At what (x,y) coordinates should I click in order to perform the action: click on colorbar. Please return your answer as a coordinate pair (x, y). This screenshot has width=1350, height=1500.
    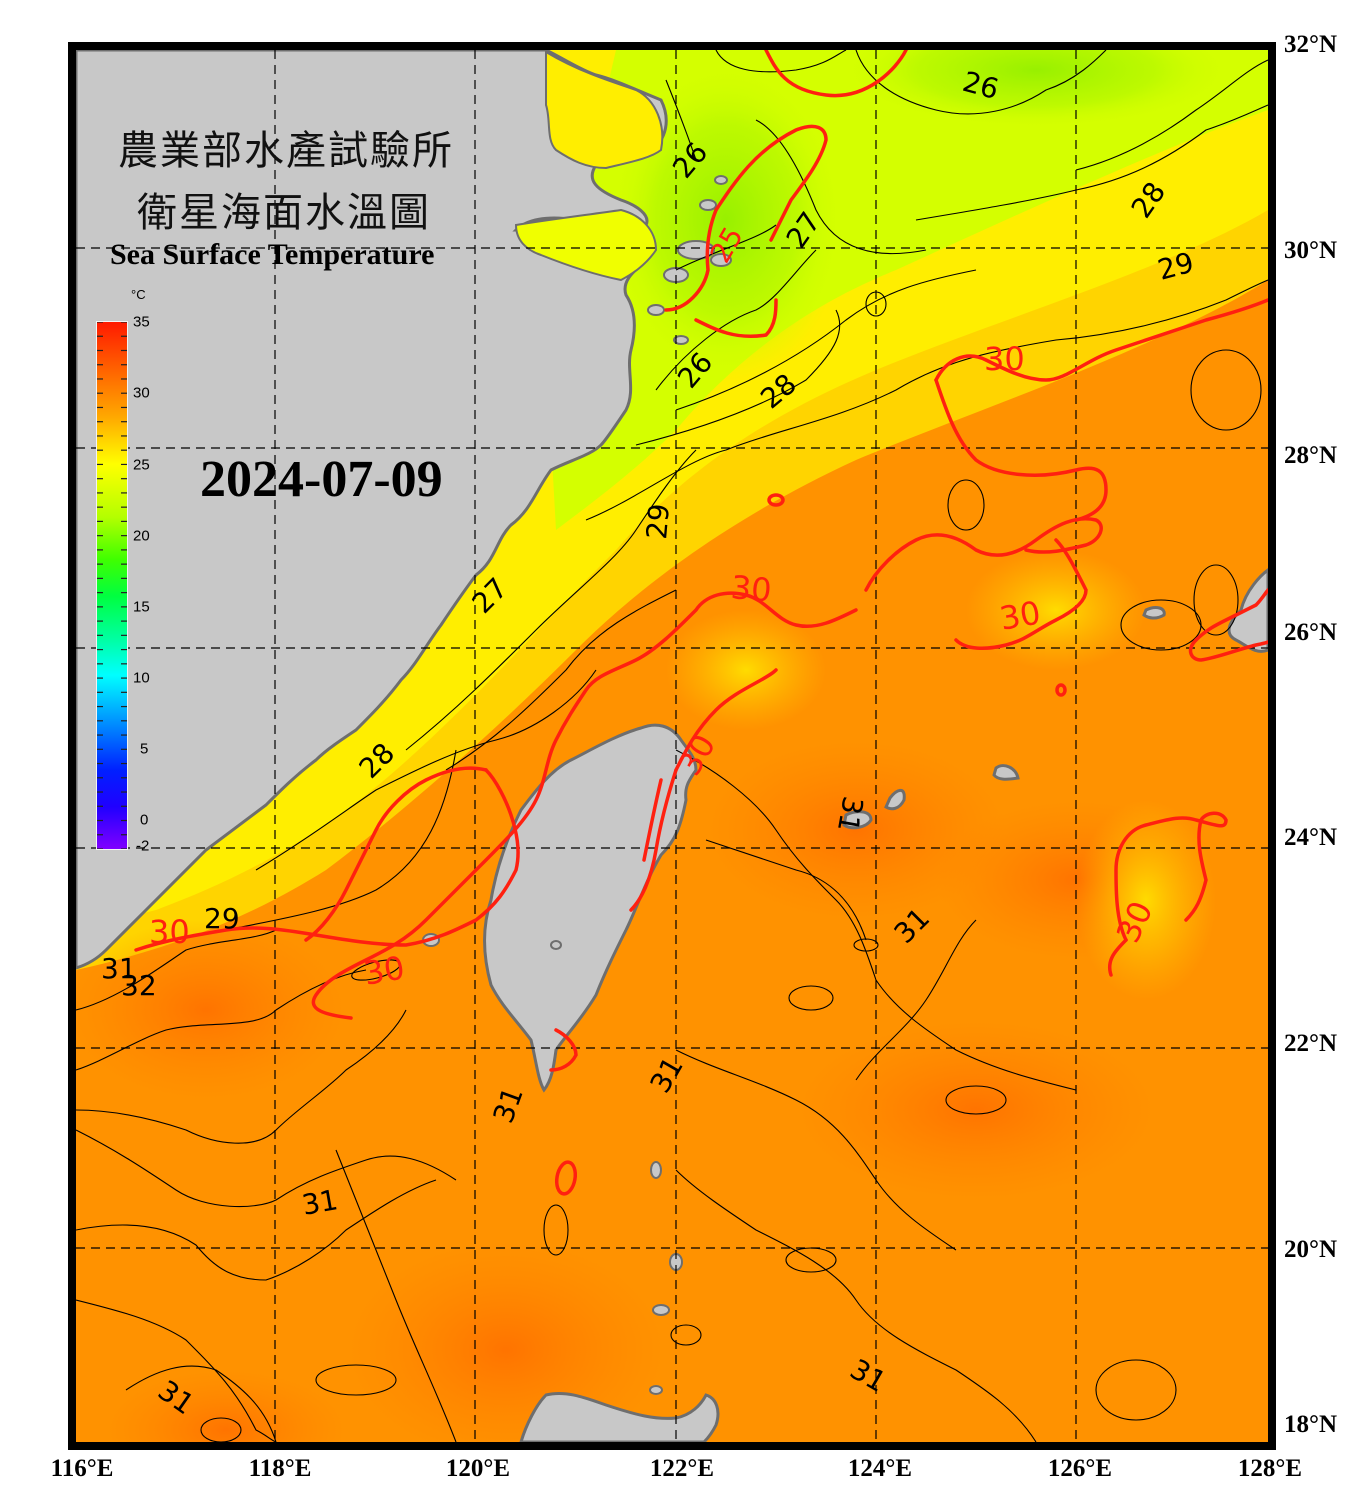
    Looking at the image, I should click on (112, 585).